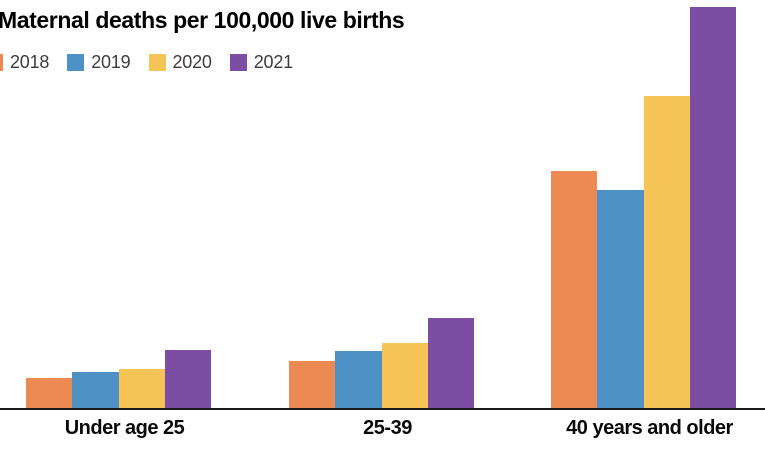 The height and width of the screenshot is (450, 765). I want to click on legend-swatch-2021, so click(238, 62).